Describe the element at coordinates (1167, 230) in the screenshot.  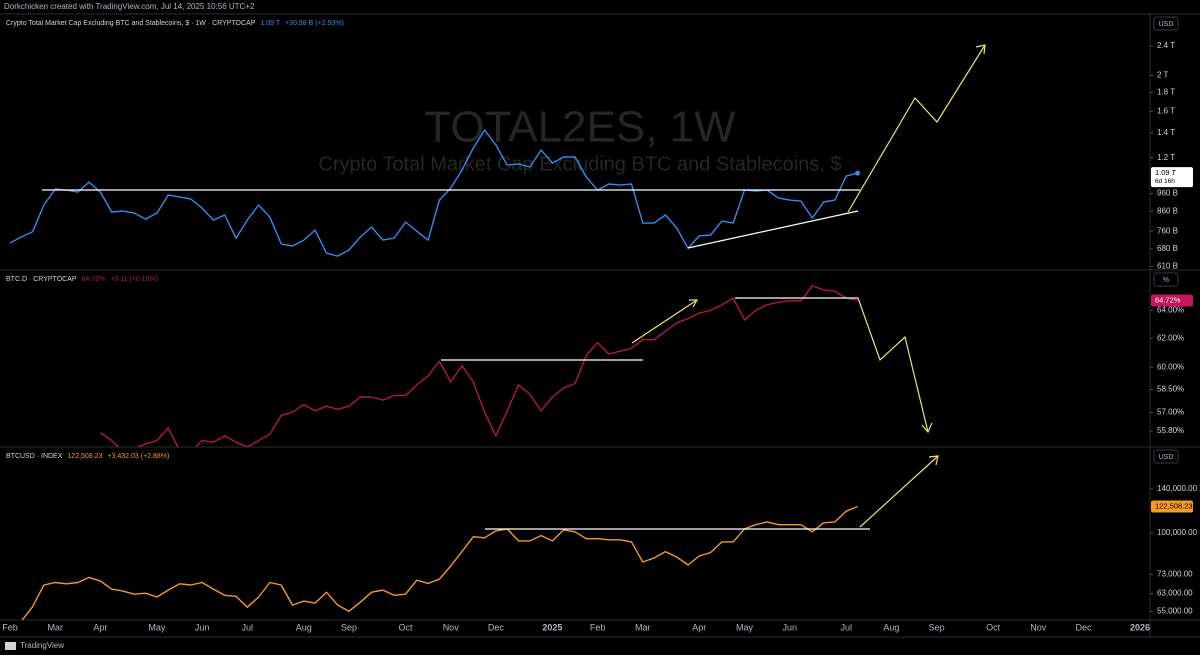
I see `y-tick-label: 760 B` at that location.